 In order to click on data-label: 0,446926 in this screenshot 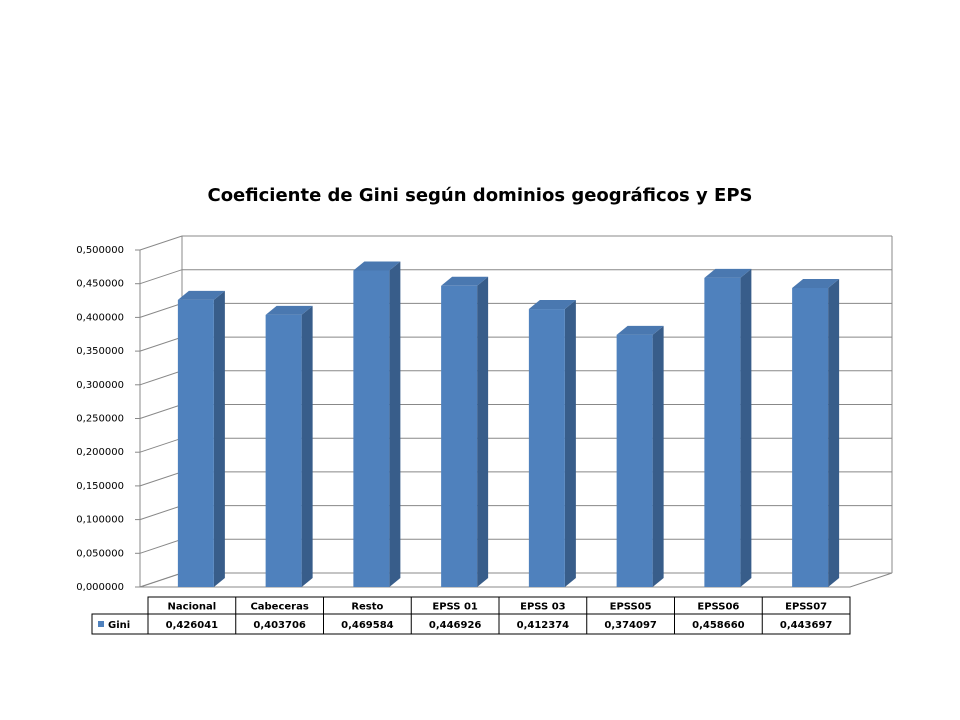, I will do `click(455, 625)`.